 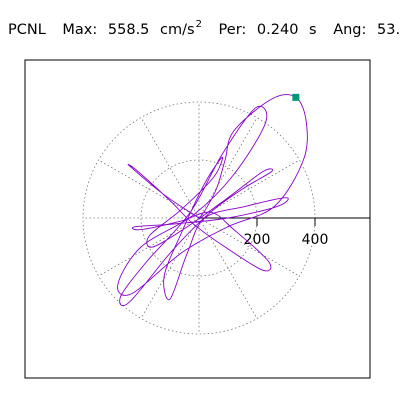 I want to click on period-unit: s, so click(x=313, y=30).